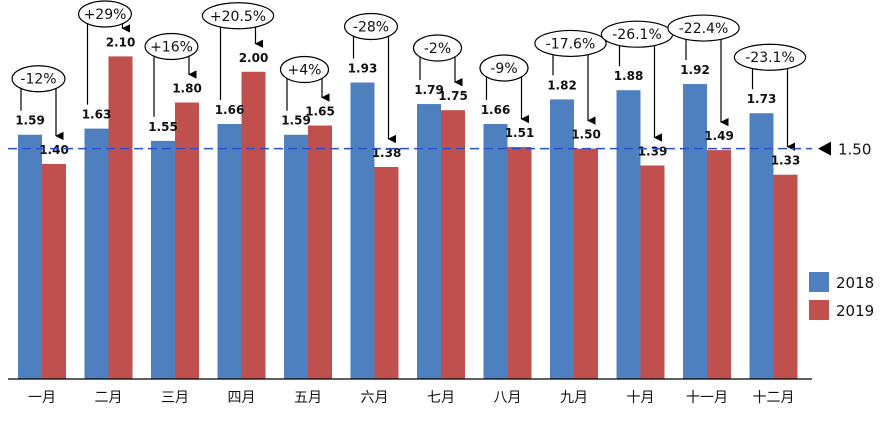 The width and height of the screenshot is (886, 421). I want to click on data-label-2018: 1.93, so click(363, 69).